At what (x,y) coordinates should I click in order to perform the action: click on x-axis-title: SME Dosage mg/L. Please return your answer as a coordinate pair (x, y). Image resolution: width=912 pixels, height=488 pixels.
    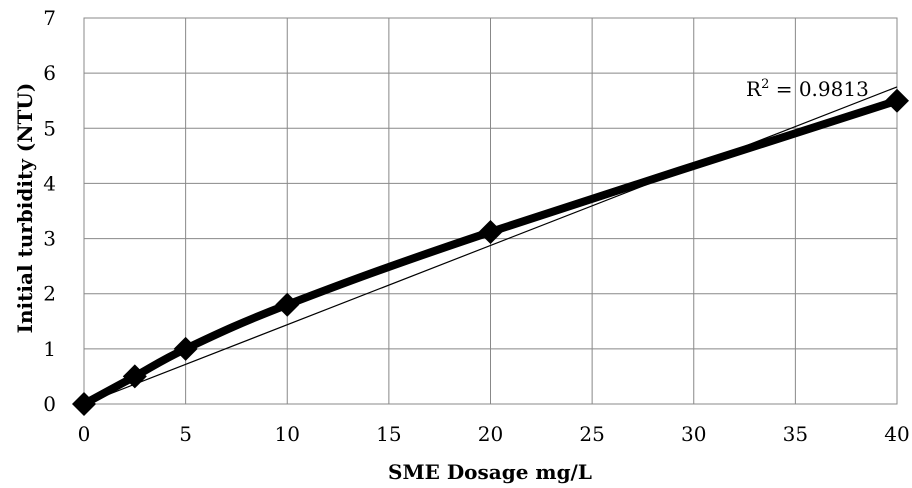
    Looking at the image, I should click on (490, 472).